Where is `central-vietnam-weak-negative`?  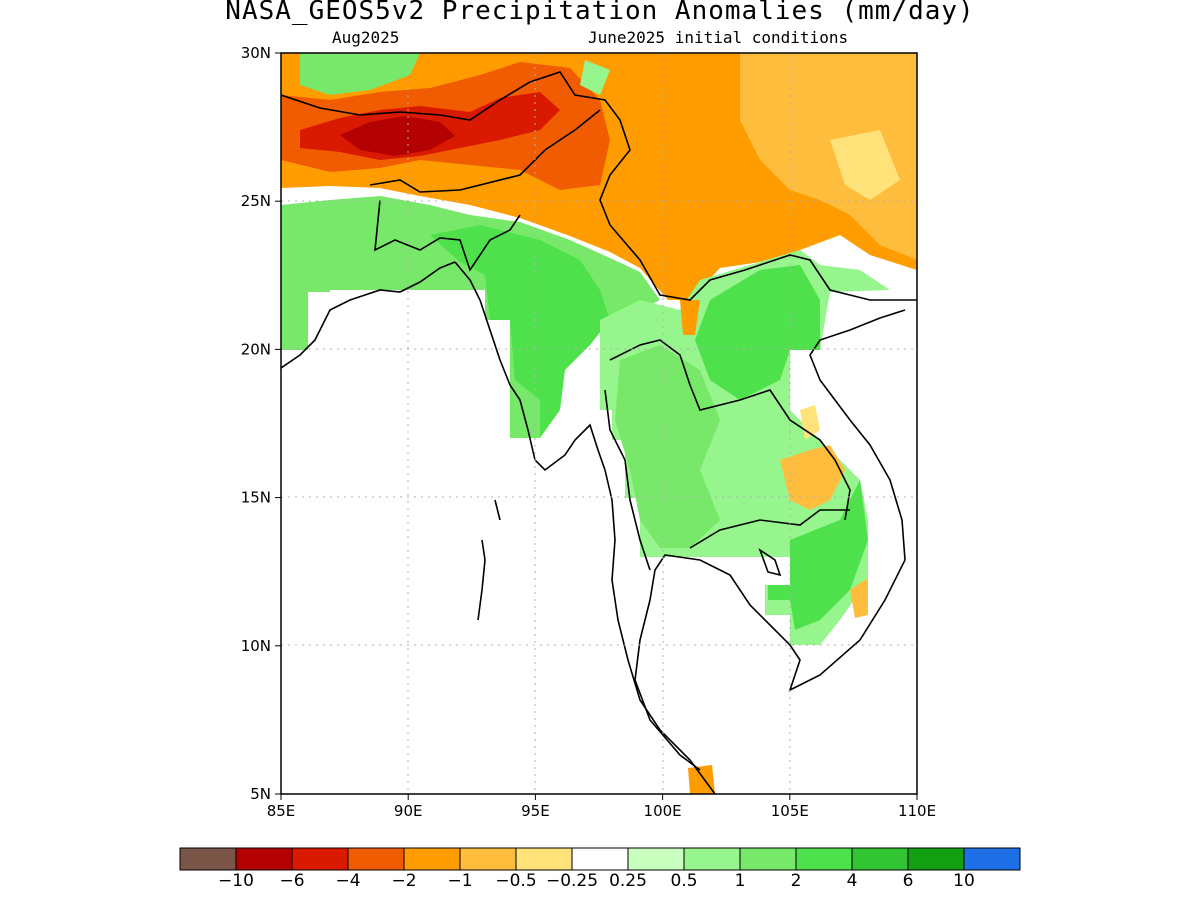
central-vietnam-weak-negative is located at coordinates (810, 422).